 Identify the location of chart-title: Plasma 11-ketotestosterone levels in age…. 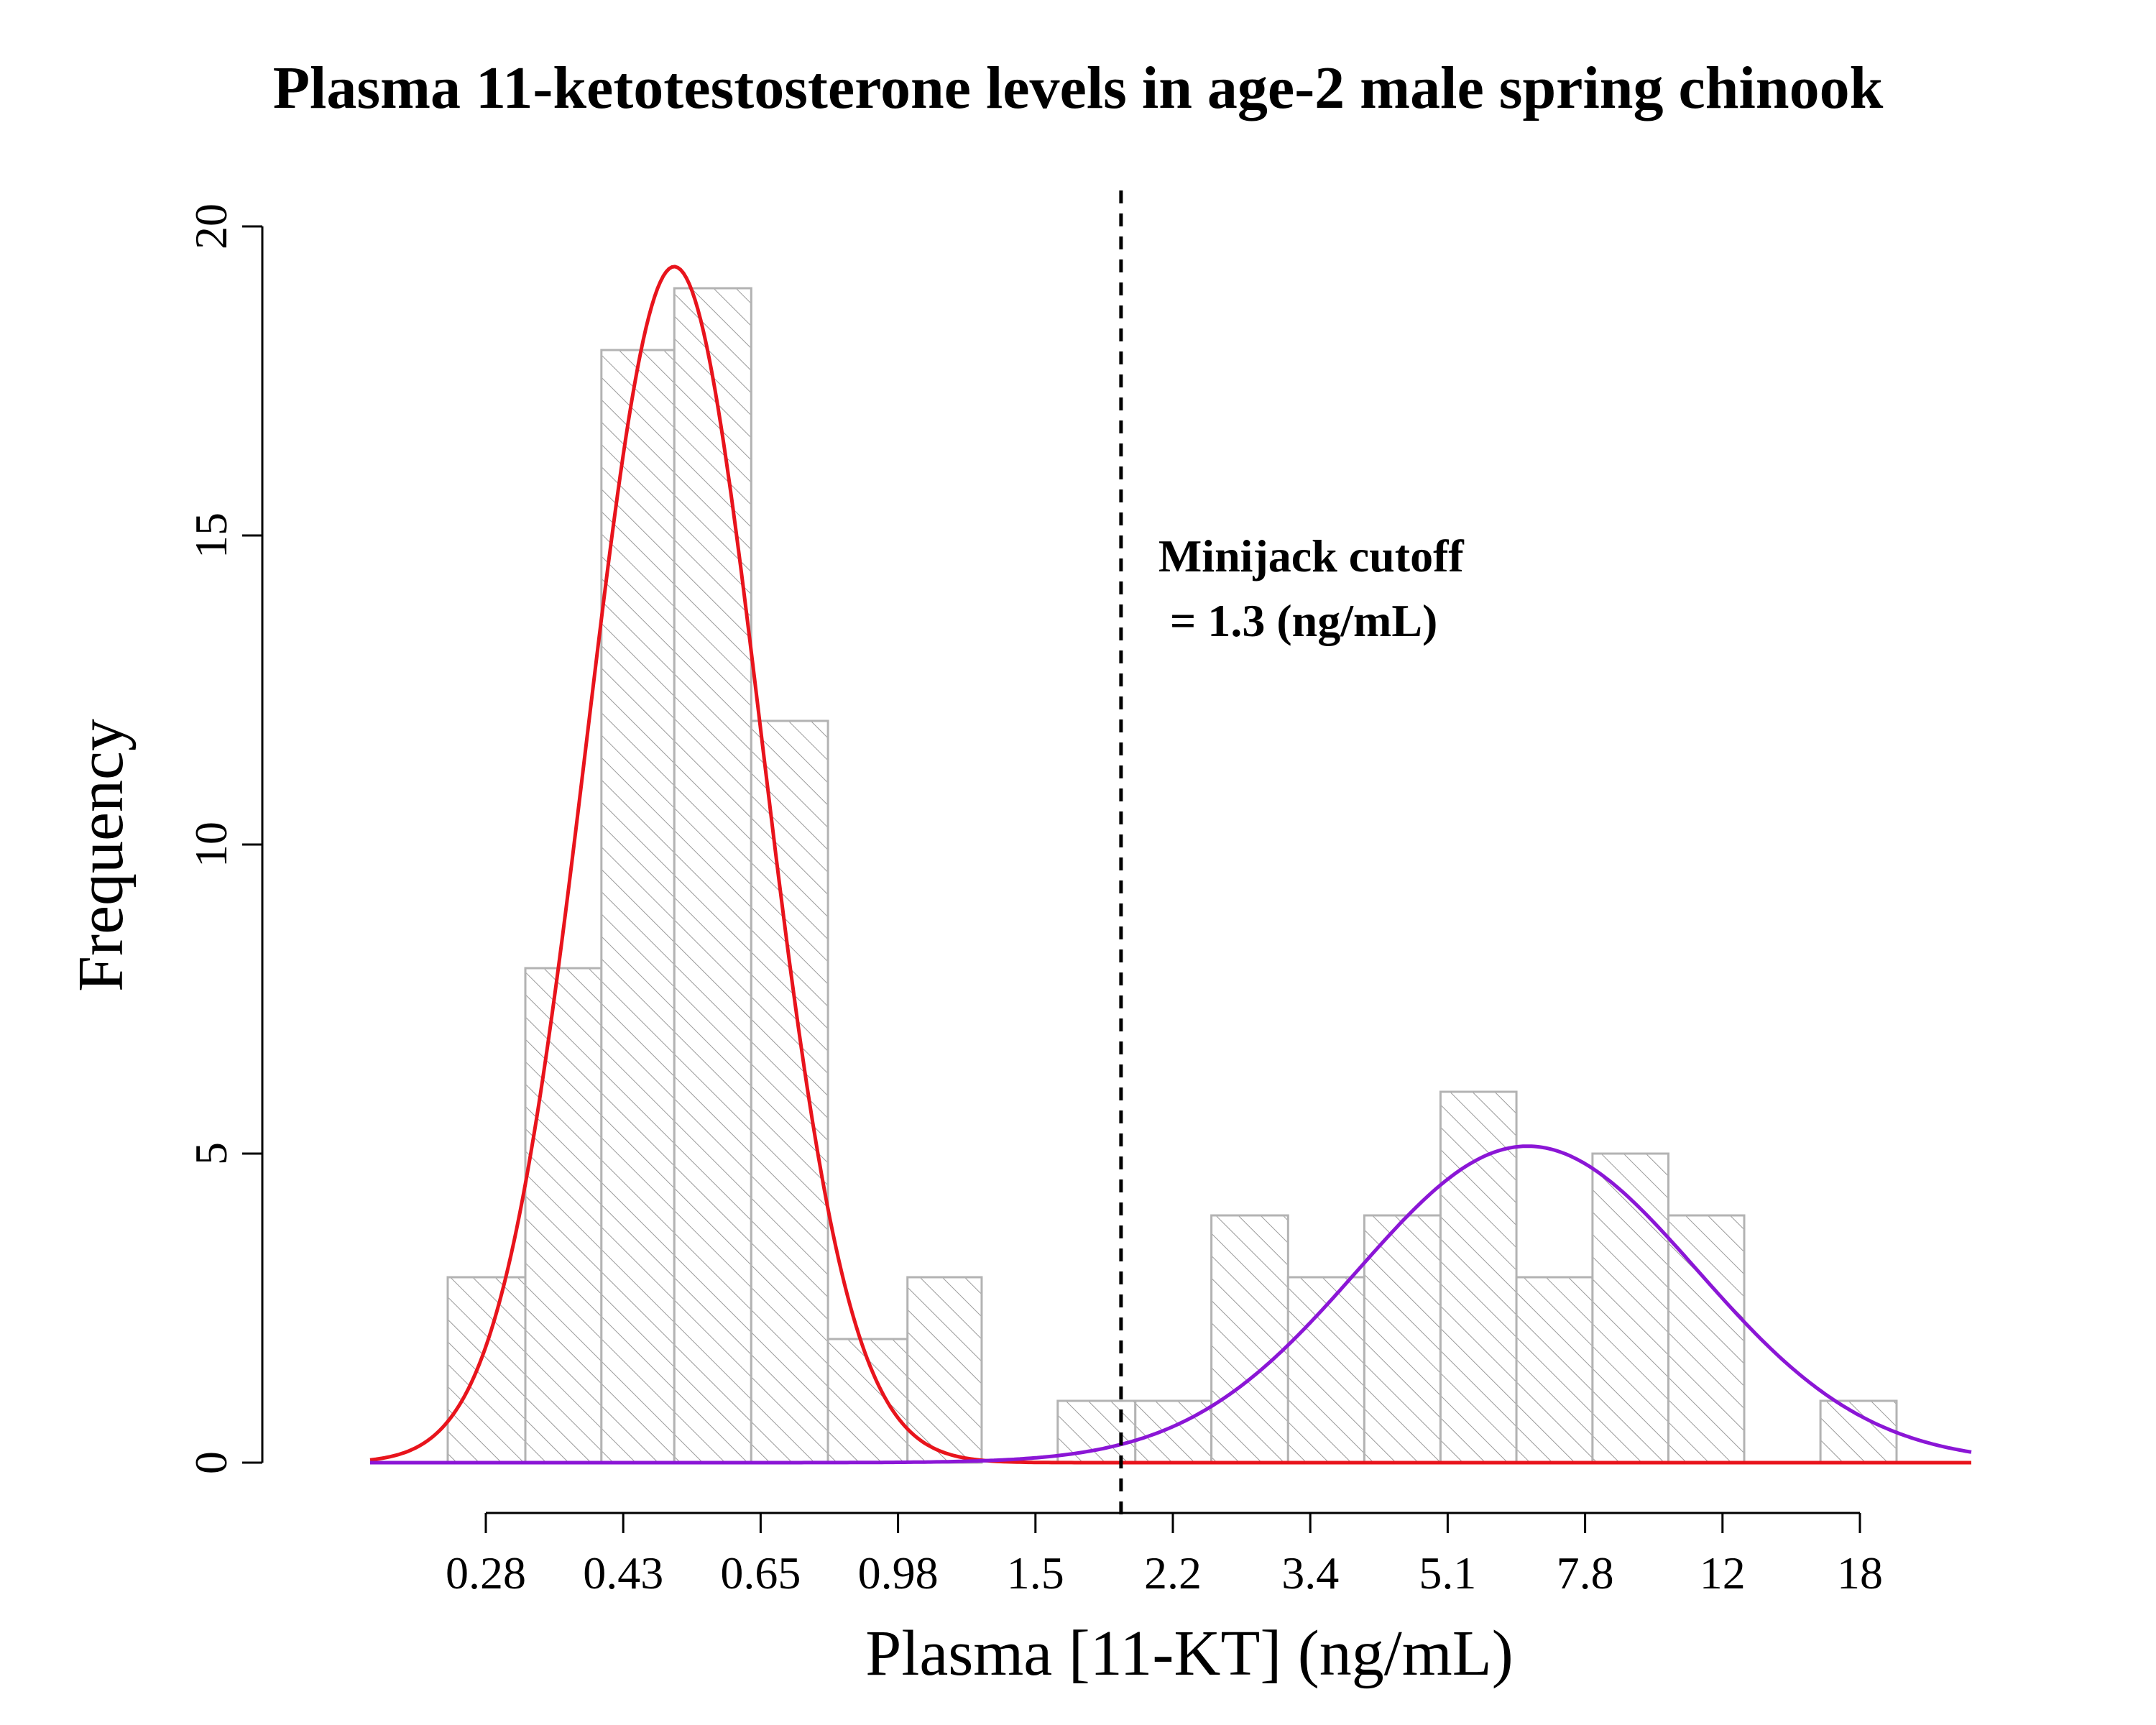
(1078, 88).